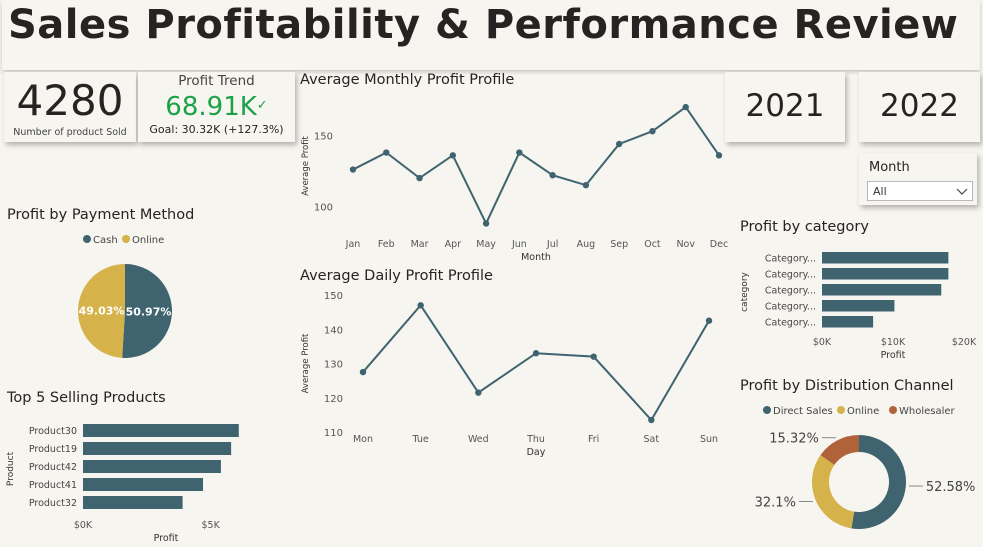 This screenshot has height=547, width=983. What do you see at coordinates (323, 207) in the screenshot?
I see `y-tick-label: 100` at bounding box center [323, 207].